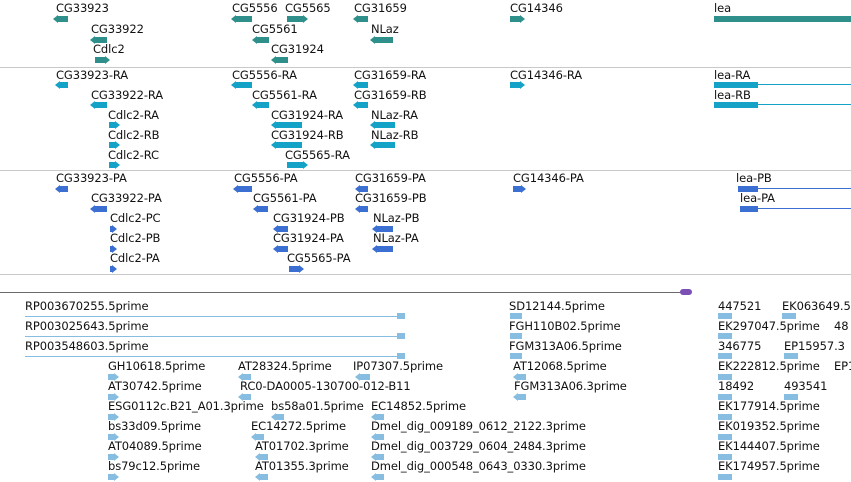  Describe the element at coordinates (565, 346) in the screenshot. I see `est-label: FGM313A06.5prime` at that location.